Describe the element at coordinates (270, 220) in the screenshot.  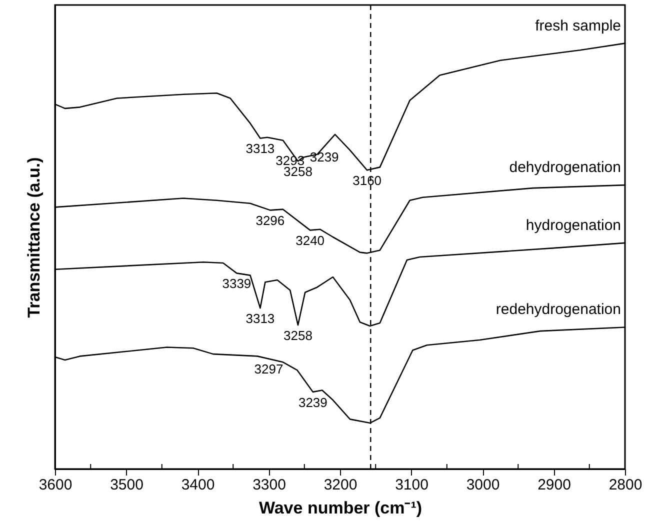
I see `annotation: 3296` at that location.